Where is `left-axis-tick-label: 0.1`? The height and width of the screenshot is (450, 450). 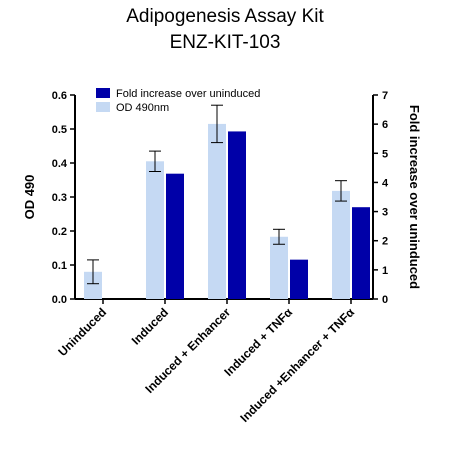 left-axis-tick-label: 0.1 is located at coordinates (59, 266).